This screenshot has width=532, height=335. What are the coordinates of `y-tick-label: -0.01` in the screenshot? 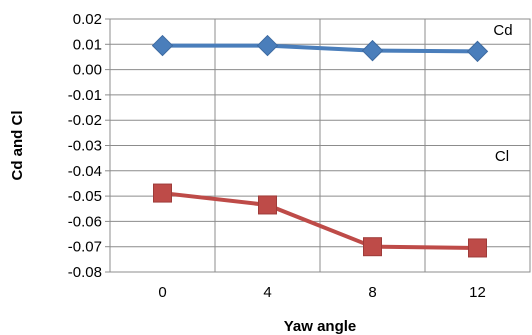 It's located at (85, 95).